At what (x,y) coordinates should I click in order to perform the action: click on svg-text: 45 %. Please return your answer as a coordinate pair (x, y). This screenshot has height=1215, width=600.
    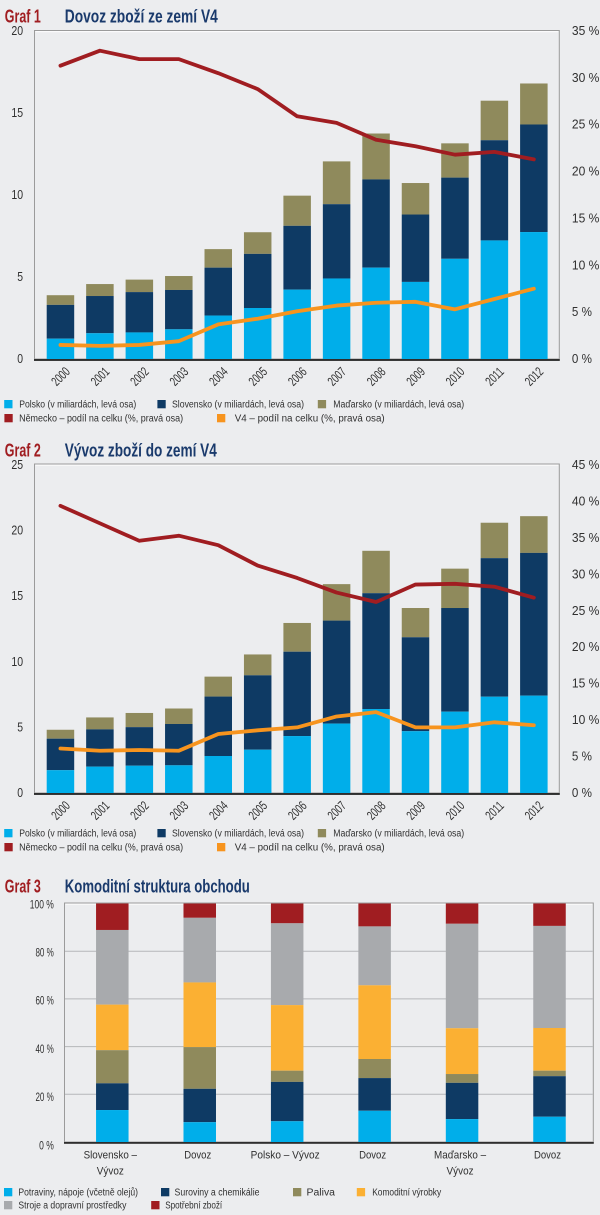
    Looking at the image, I should click on (586, 464).